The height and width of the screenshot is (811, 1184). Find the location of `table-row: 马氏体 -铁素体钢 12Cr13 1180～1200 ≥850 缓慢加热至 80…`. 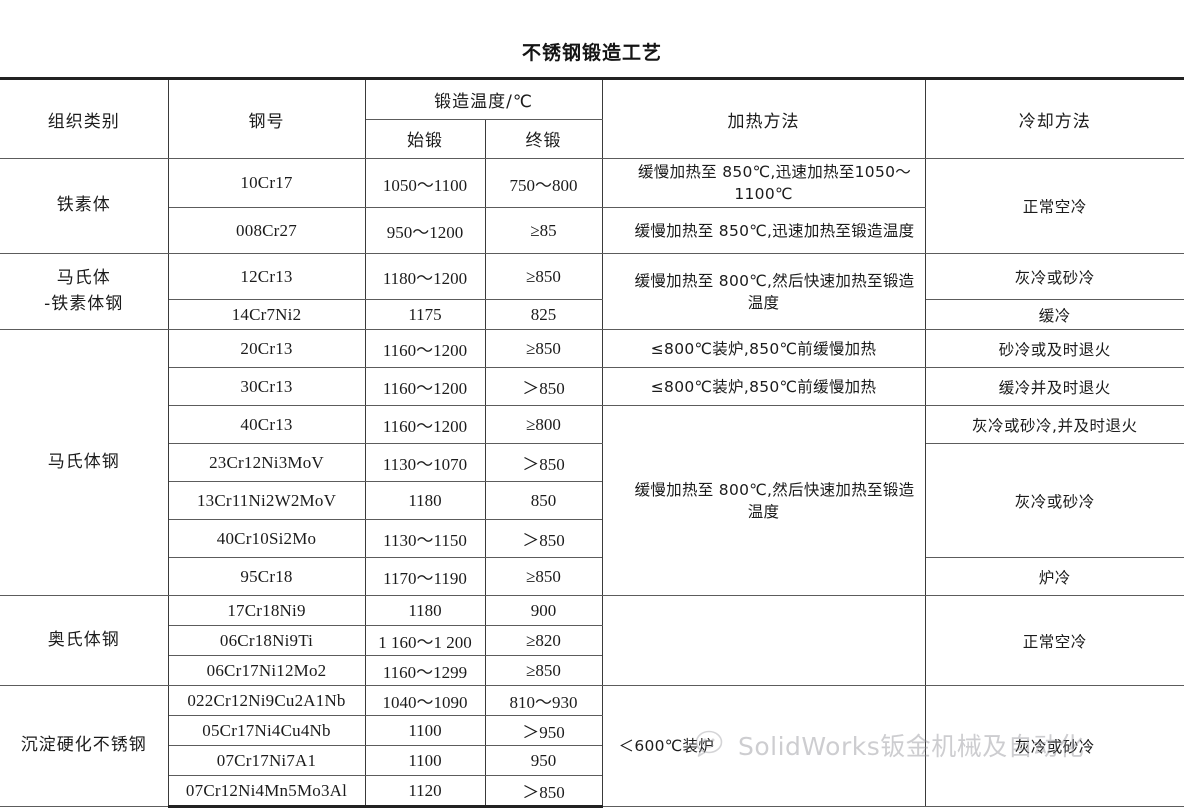

table-row: 马氏体 -铁素体钢 12Cr13 1180～1200 ≥850 缓慢加热至 80… is located at coordinates (592, 291).